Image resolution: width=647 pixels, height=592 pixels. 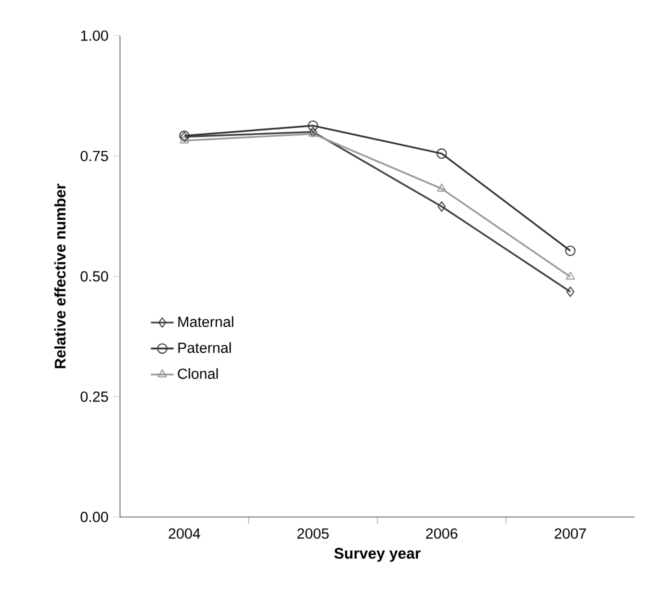 What do you see at coordinates (94, 517) in the screenshot?
I see `y-tick-label: 0.00` at bounding box center [94, 517].